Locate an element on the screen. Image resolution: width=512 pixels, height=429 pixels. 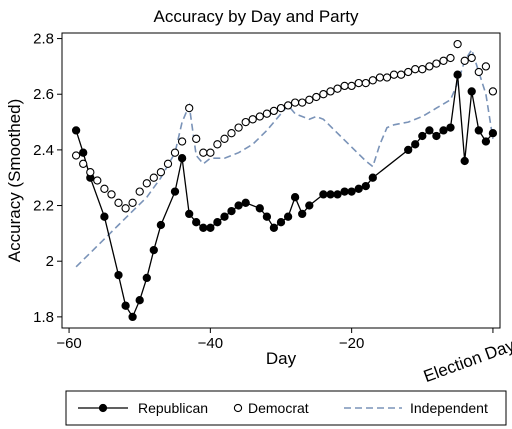
y-axis: 1.8 2 2.2 2.4 2.6 2.8 is located at coordinates (47, 178).